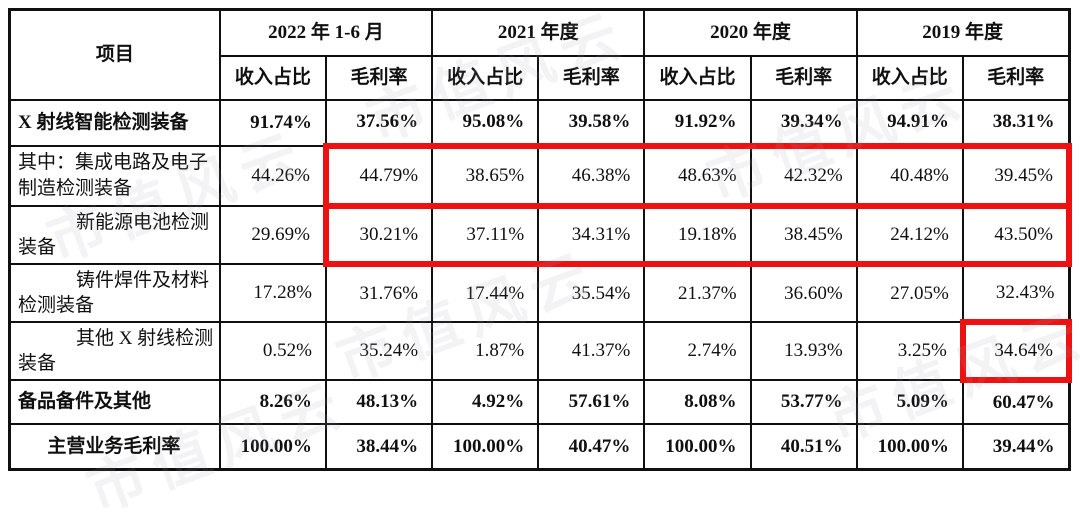 The height and width of the screenshot is (528, 1080). What do you see at coordinates (378, 234) in the screenshot?
I see `value-cell: 30.21%` at bounding box center [378, 234].